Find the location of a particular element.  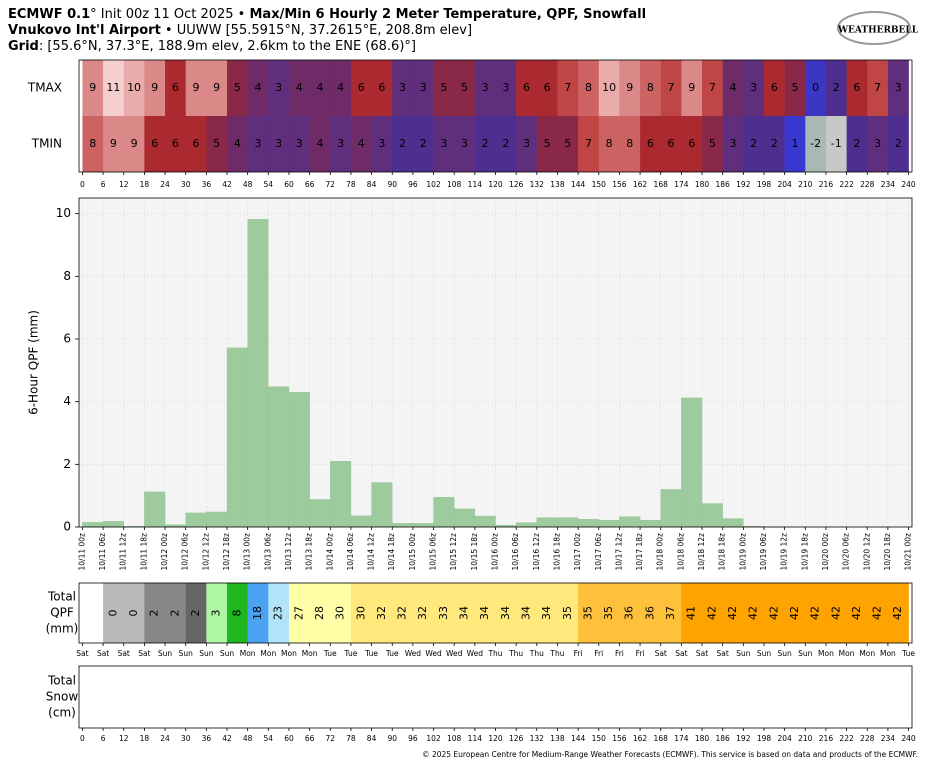

temp-label: 1 is located at coordinates (794, 143).